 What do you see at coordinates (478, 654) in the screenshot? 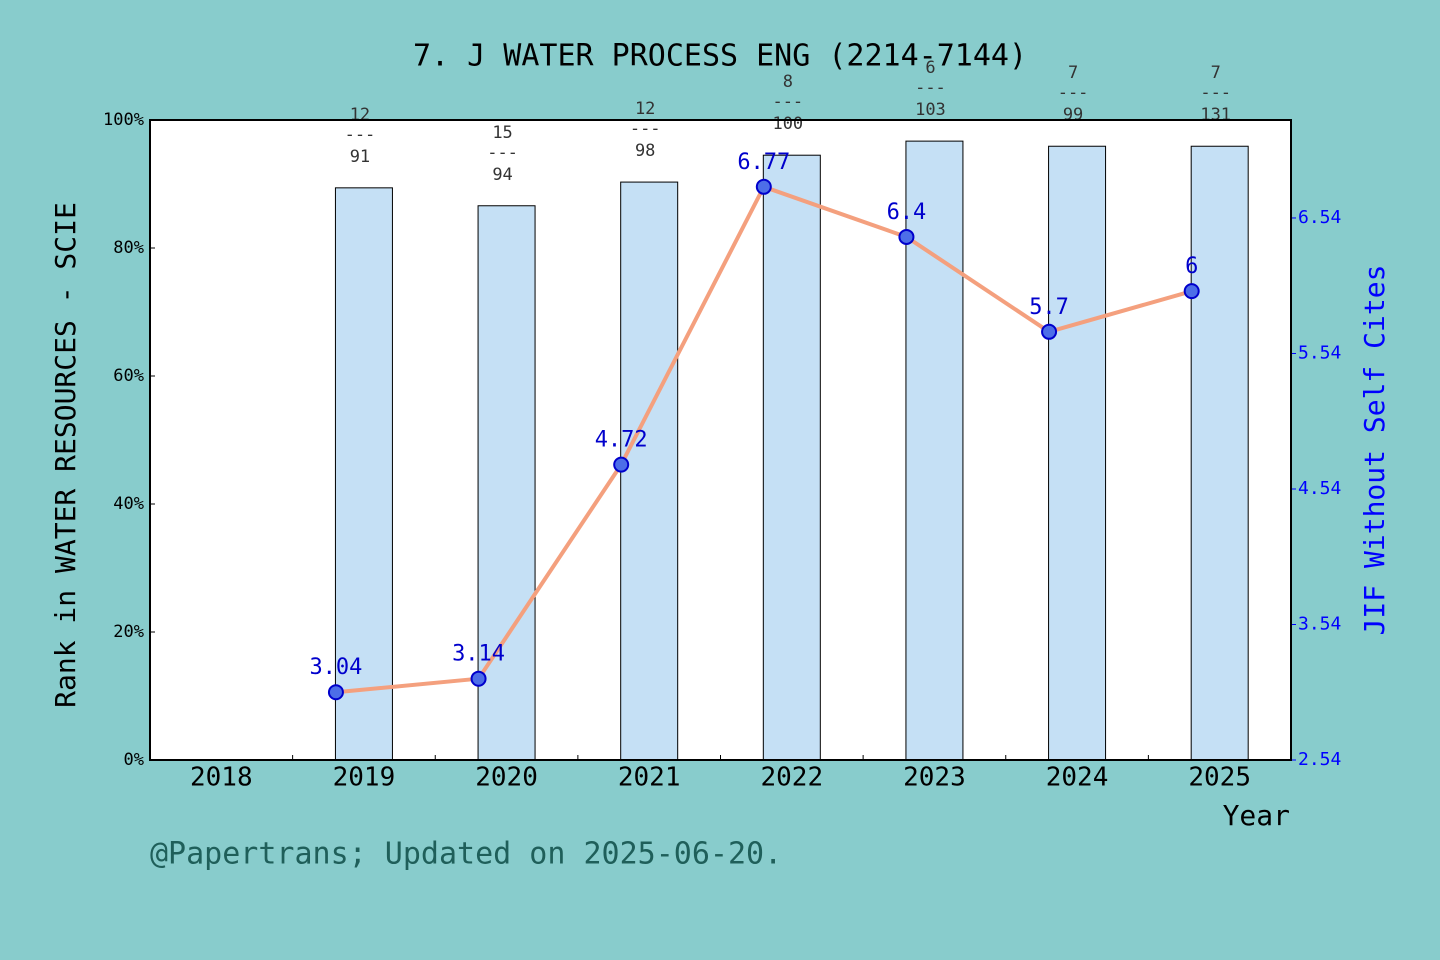
I see `data-label: 3.14` at bounding box center [478, 654].